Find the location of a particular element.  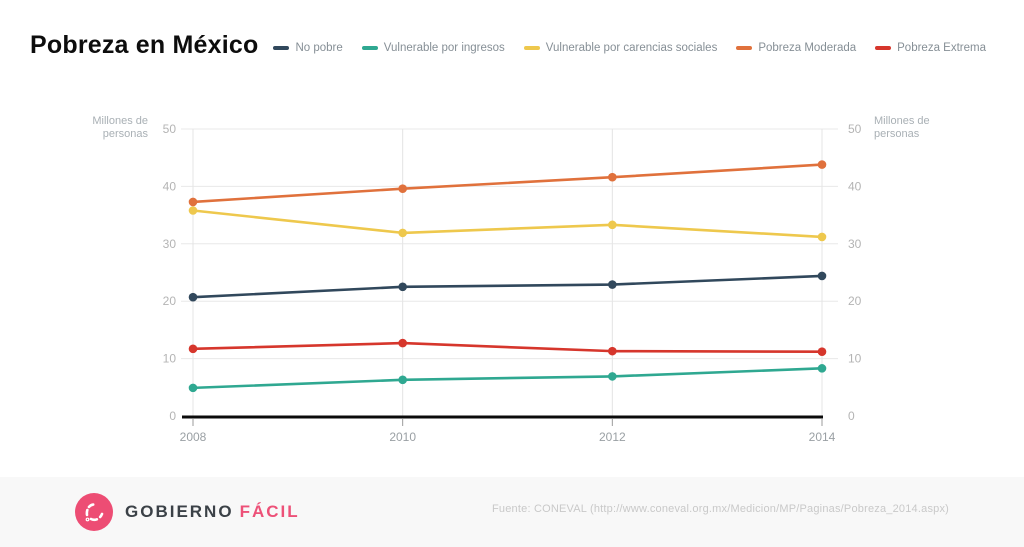

legend-label: Pobreza Moderada is located at coordinates (807, 48).